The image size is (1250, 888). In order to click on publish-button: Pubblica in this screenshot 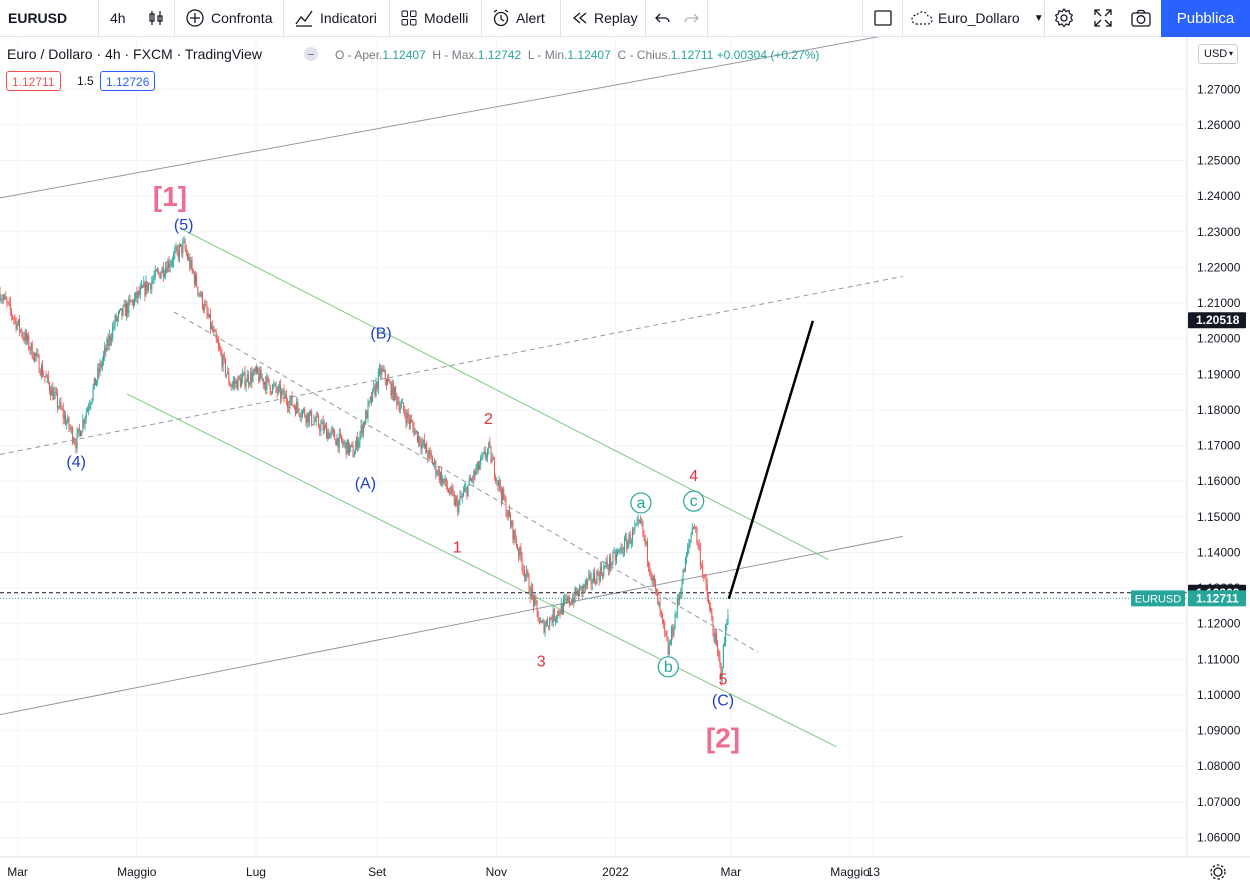, I will do `click(1205, 18)`.